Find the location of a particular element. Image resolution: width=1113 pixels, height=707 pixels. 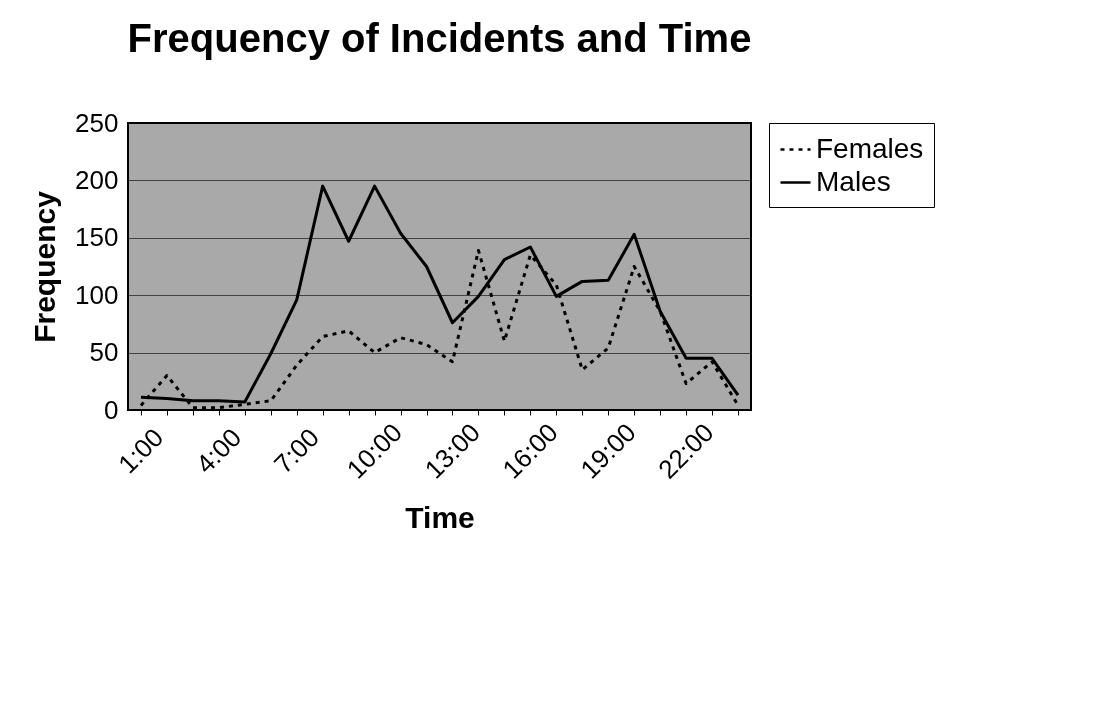

y-axis-title: Frequency is located at coordinates (45, 266).